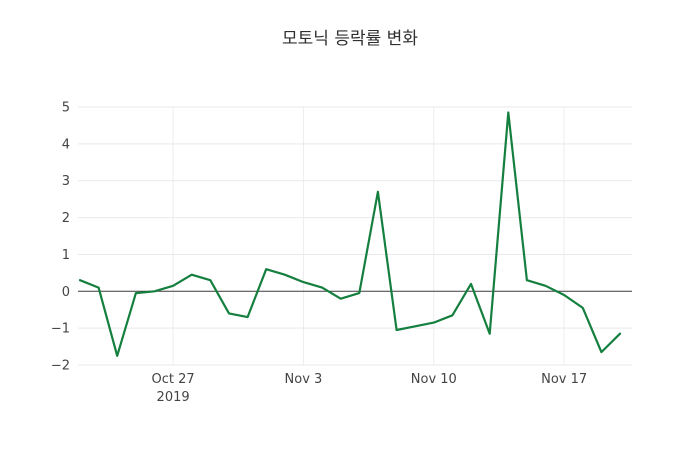 The width and height of the screenshot is (700, 450). Describe the element at coordinates (304, 379) in the screenshot. I see `x-tick-label: Nov 3` at that location.